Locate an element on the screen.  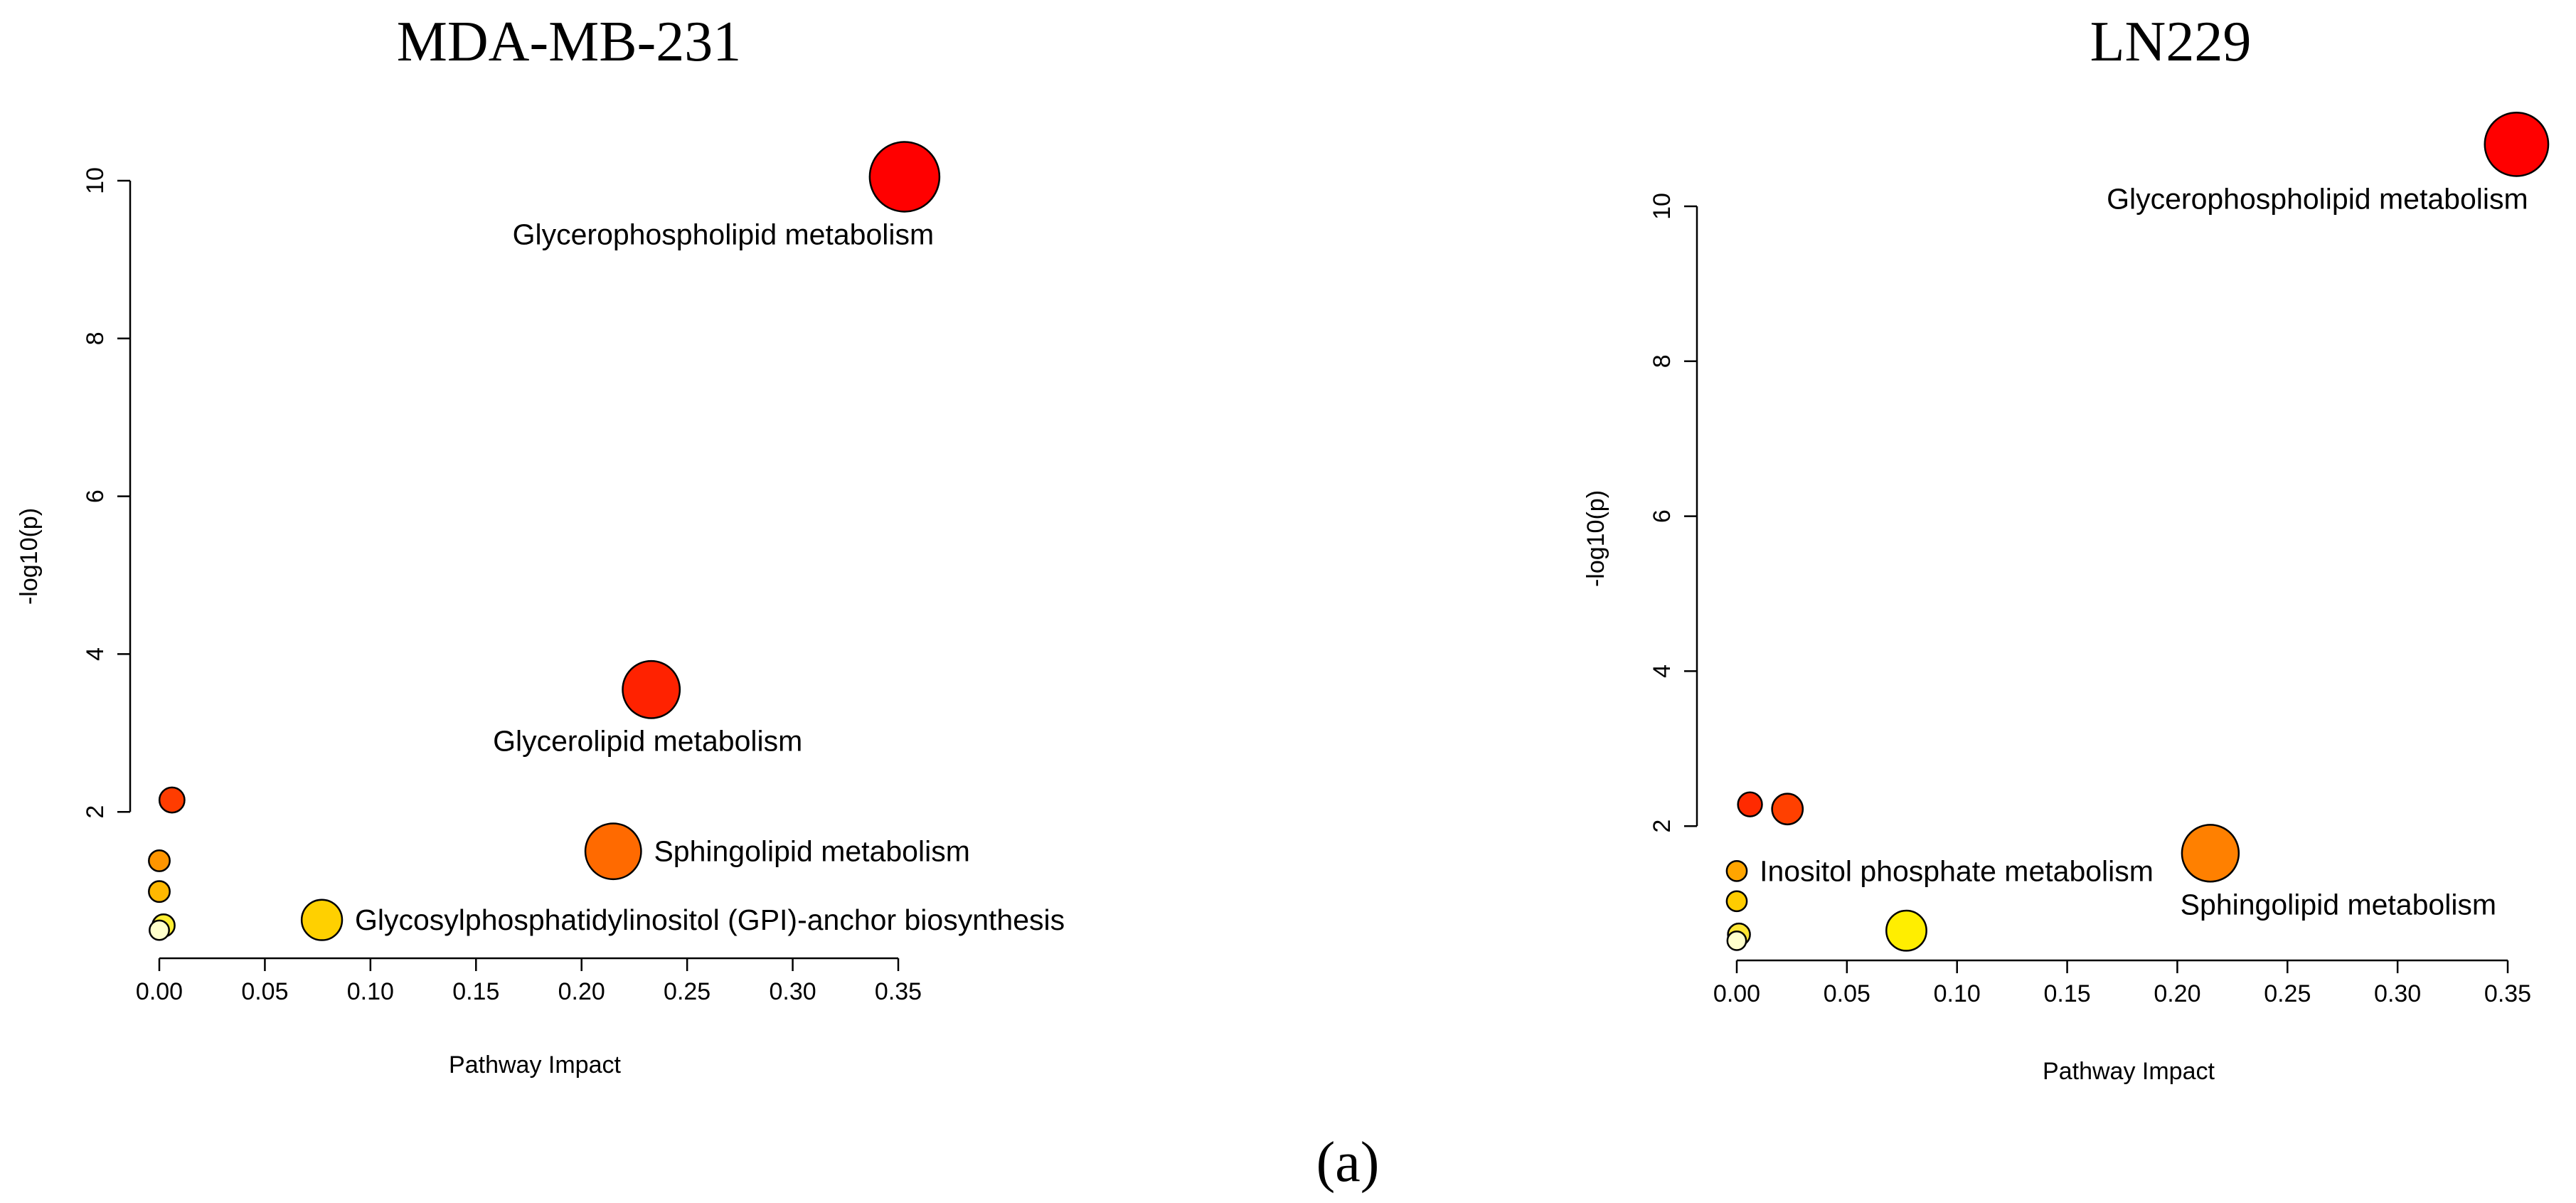
figure-panel-label: (a) is located at coordinates (1348, 1162).